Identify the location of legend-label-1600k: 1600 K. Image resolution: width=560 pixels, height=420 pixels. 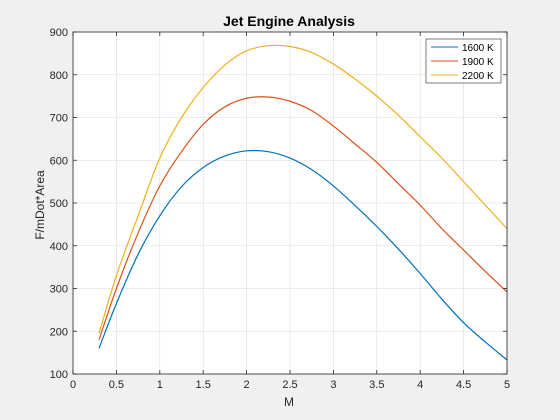
(478, 48).